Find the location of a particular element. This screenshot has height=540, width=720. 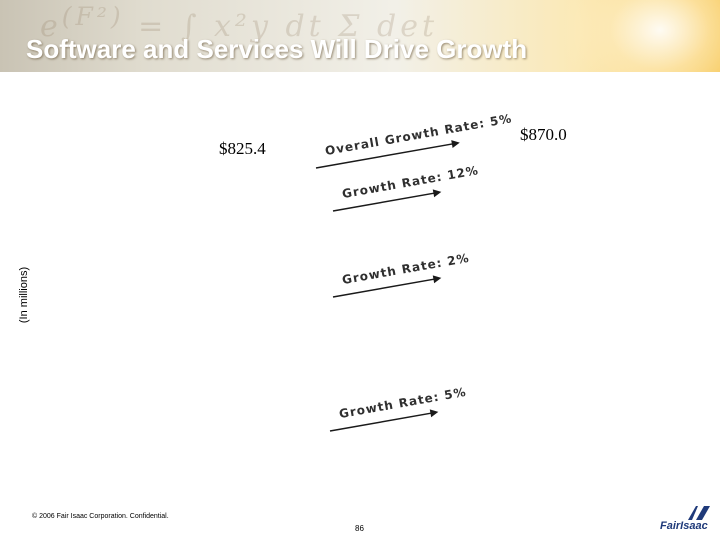

page-number: 86 is located at coordinates (359, 528).